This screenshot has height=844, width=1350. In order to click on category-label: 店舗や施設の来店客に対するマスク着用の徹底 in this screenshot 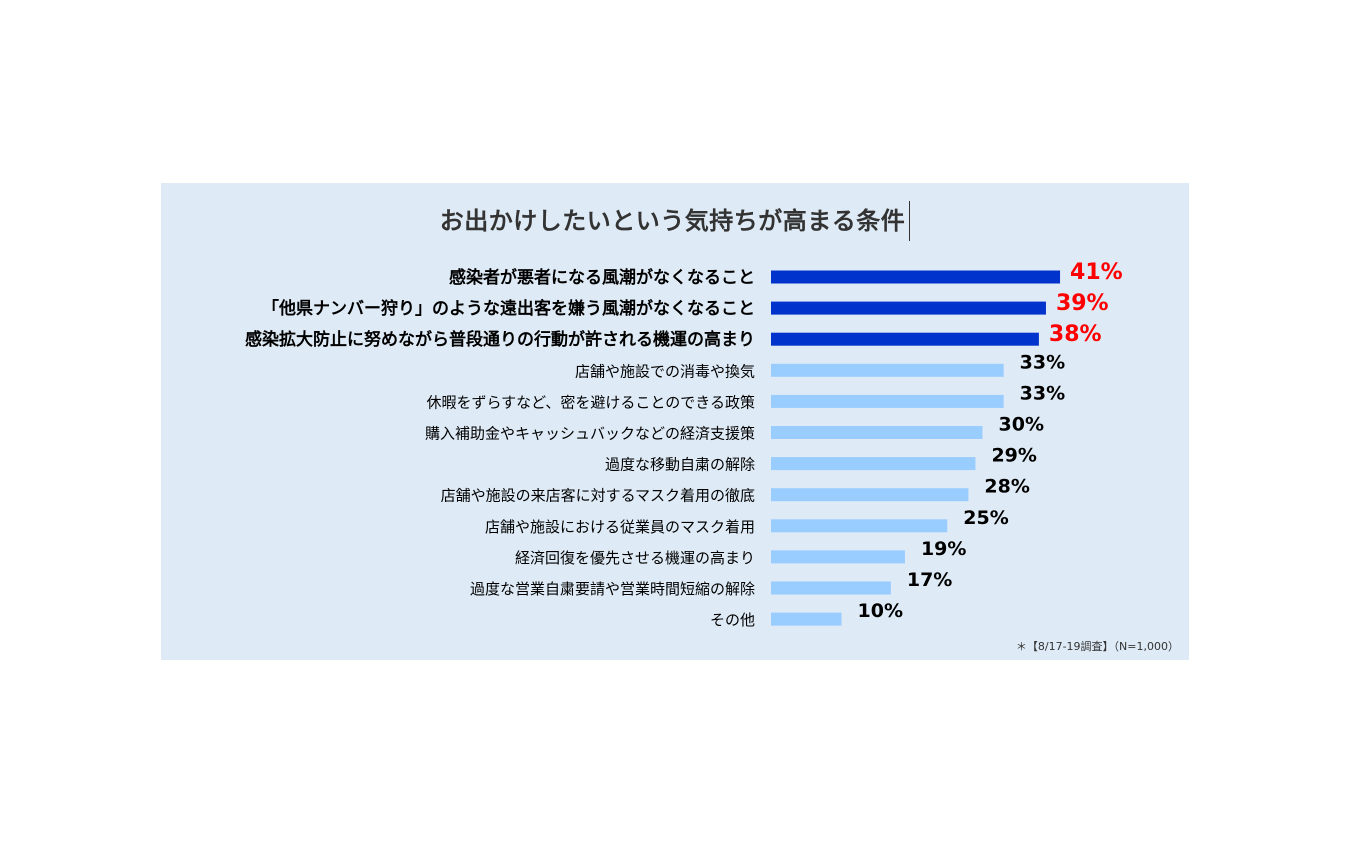, I will do `click(598, 496)`.